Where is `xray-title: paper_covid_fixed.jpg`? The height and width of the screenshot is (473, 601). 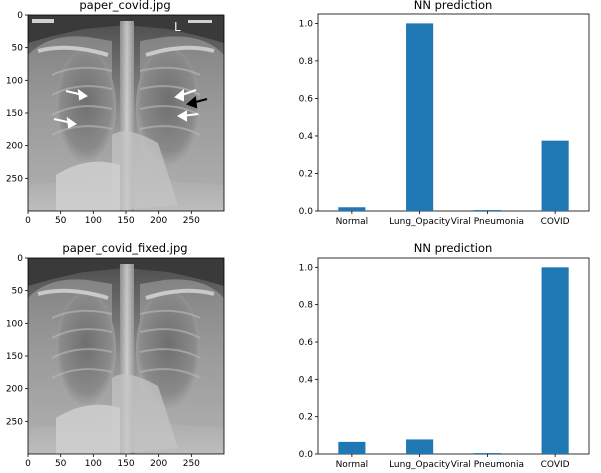
xray-title: paper_covid_fixed.jpg is located at coordinates (124, 248).